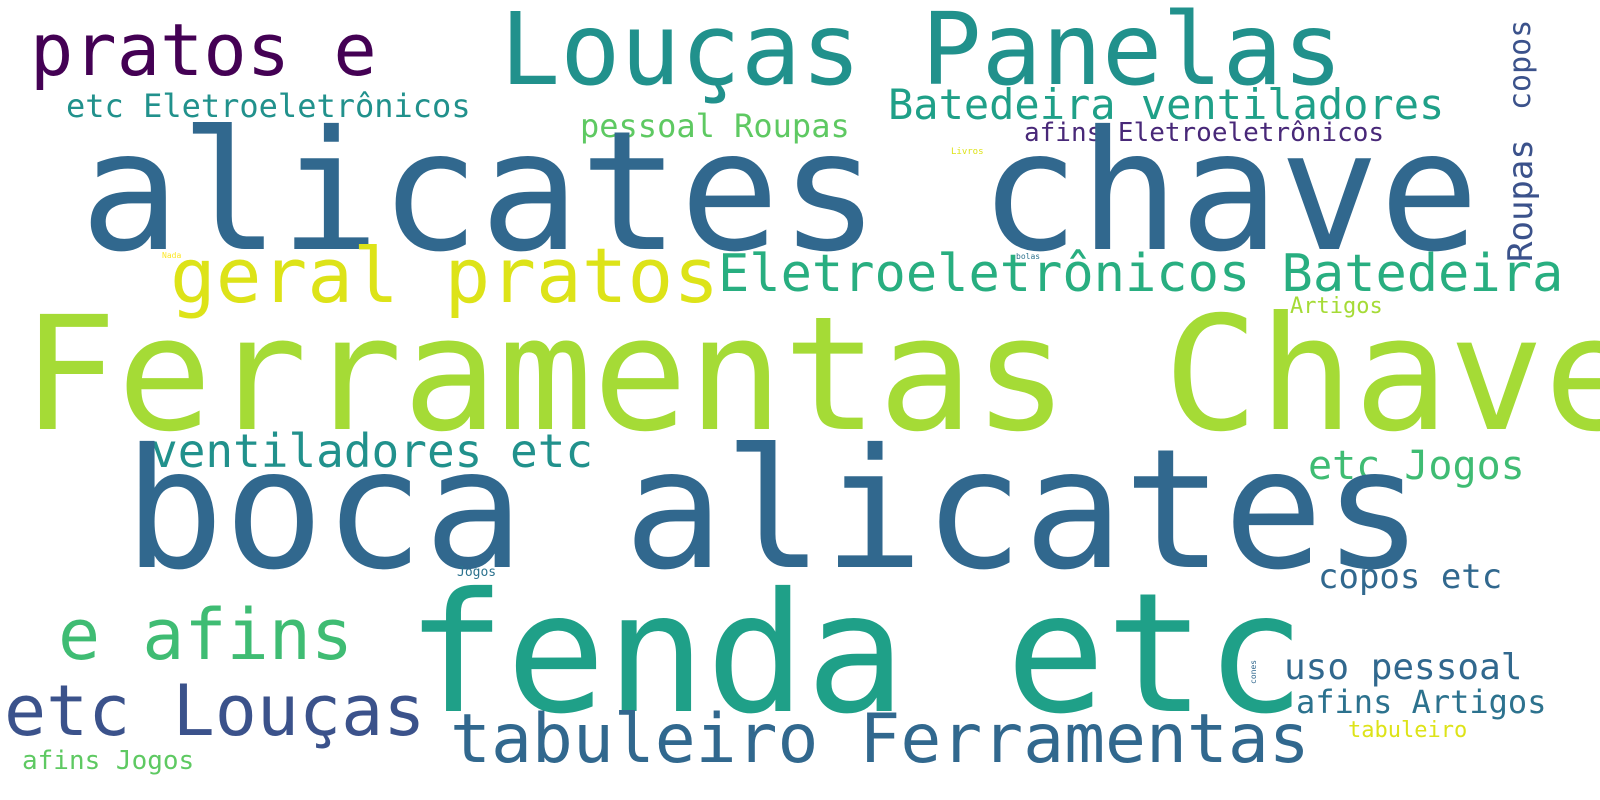 This screenshot has width=1600, height=800. I want to click on word-artigos: Artigos, so click(1336, 306).